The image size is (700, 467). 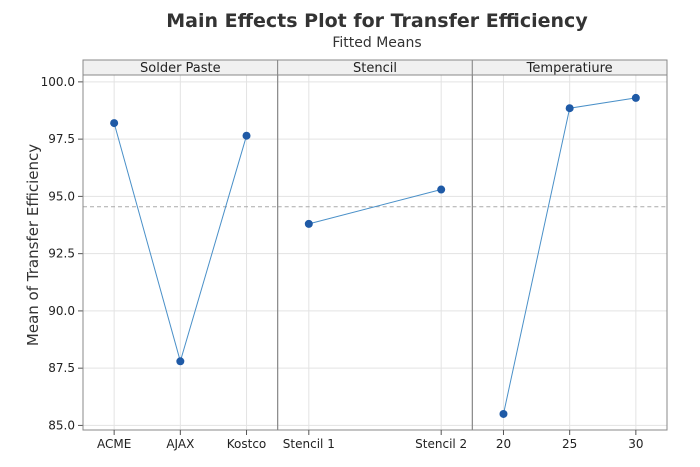 What do you see at coordinates (309, 444) in the screenshot?
I see `x-tick-label: Stencil 1` at bounding box center [309, 444].